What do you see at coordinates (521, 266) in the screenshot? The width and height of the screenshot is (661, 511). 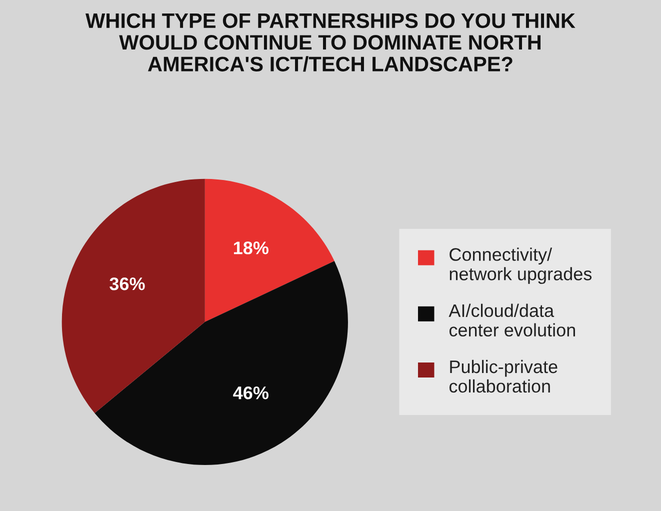 I see `legend-label: Connectivity/ network upgrades` at bounding box center [521, 266].